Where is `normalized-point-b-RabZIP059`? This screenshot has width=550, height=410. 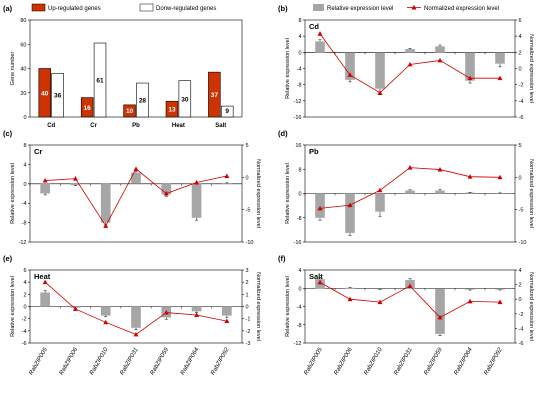 normalized-point-b-RabZIP059 is located at coordinates (440, 60).